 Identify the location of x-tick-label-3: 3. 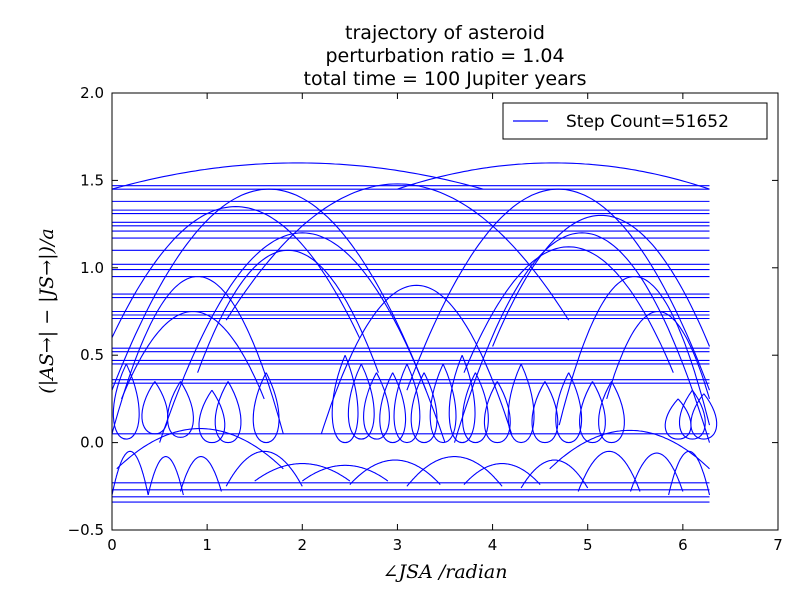
(398, 545).